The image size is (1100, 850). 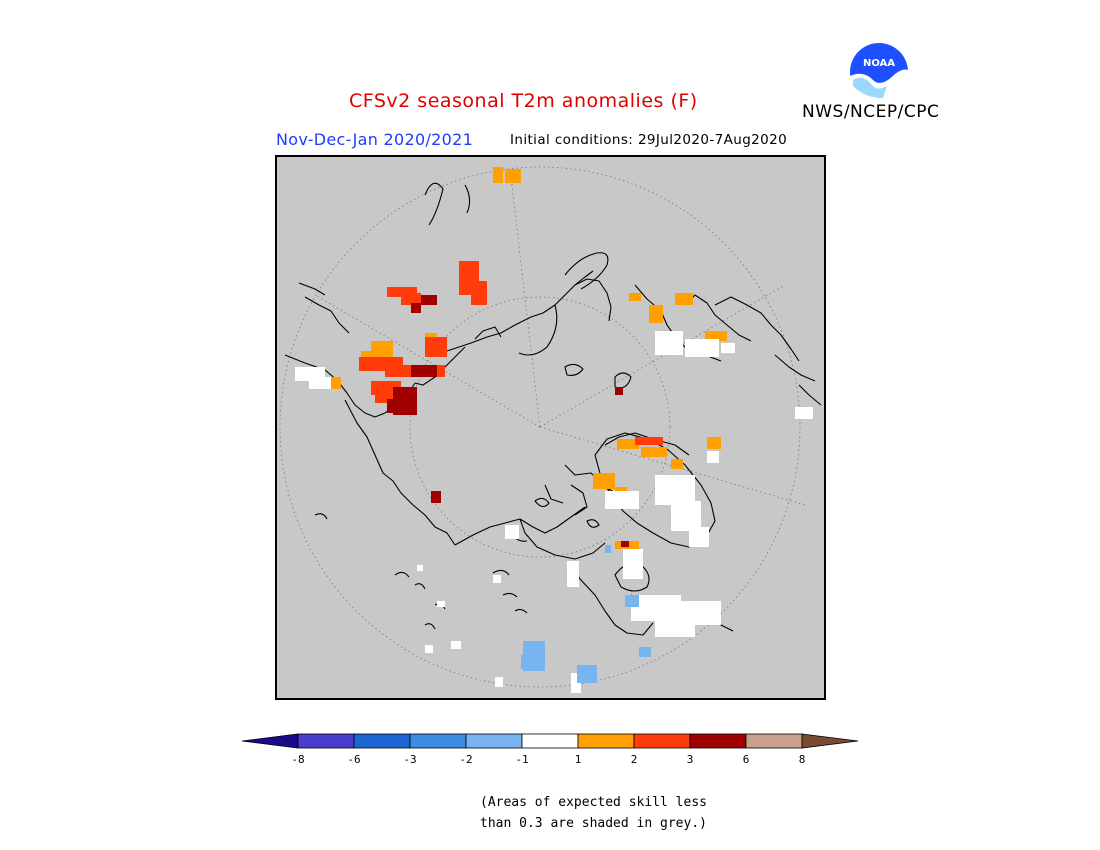 What do you see at coordinates (409, 759) in the screenshot?
I see `legend-label: -3` at bounding box center [409, 759].